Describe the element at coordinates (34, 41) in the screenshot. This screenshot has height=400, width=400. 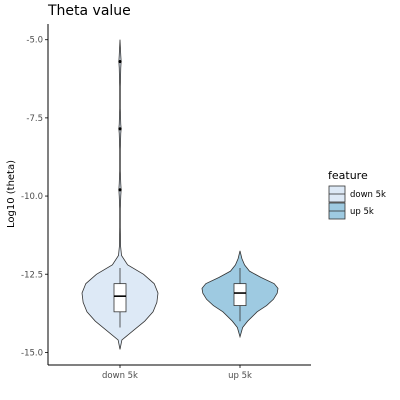
I see `y-tick-label: -5.0` at that location.